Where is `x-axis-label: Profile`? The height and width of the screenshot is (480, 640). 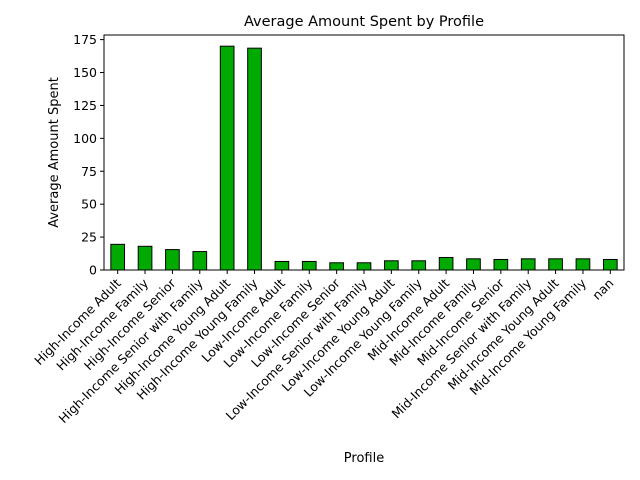
x-axis-label: Profile is located at coordinates (364, 458).